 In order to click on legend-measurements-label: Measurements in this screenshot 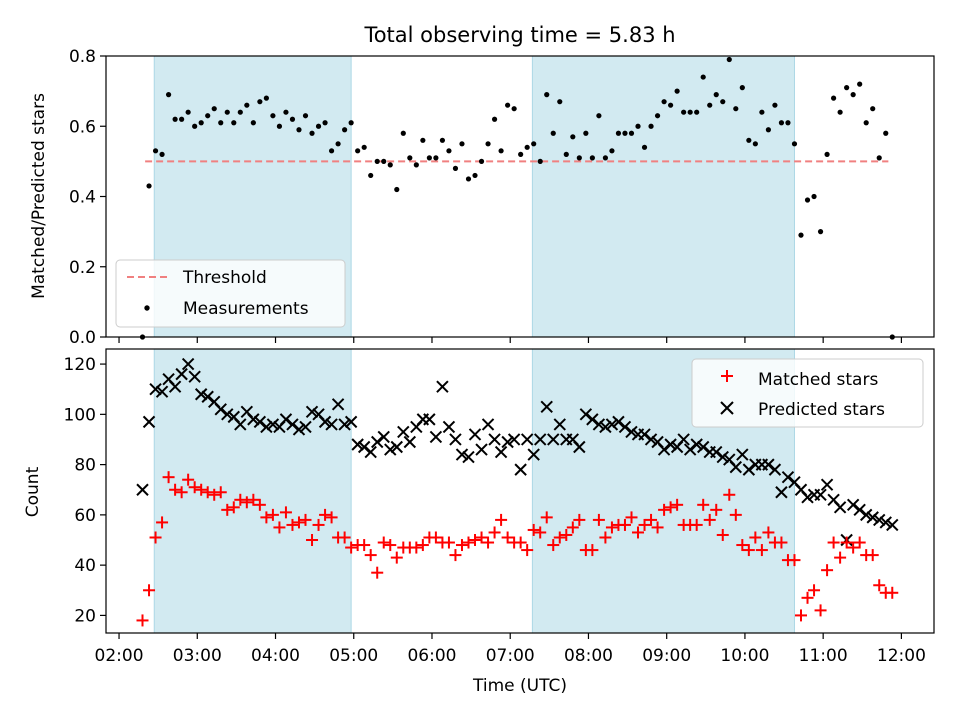, I will do `click(246, 309)`.